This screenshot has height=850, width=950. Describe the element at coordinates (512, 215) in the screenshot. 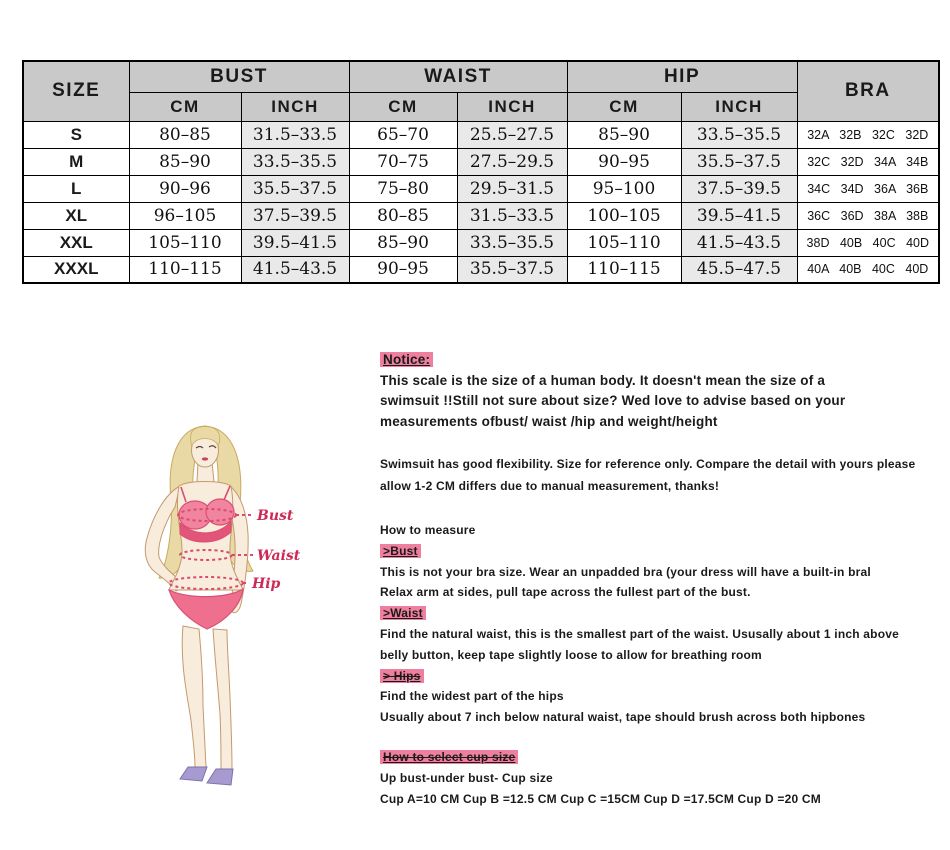

I see `waist-inch-value: 31.5–33.5` at that location.